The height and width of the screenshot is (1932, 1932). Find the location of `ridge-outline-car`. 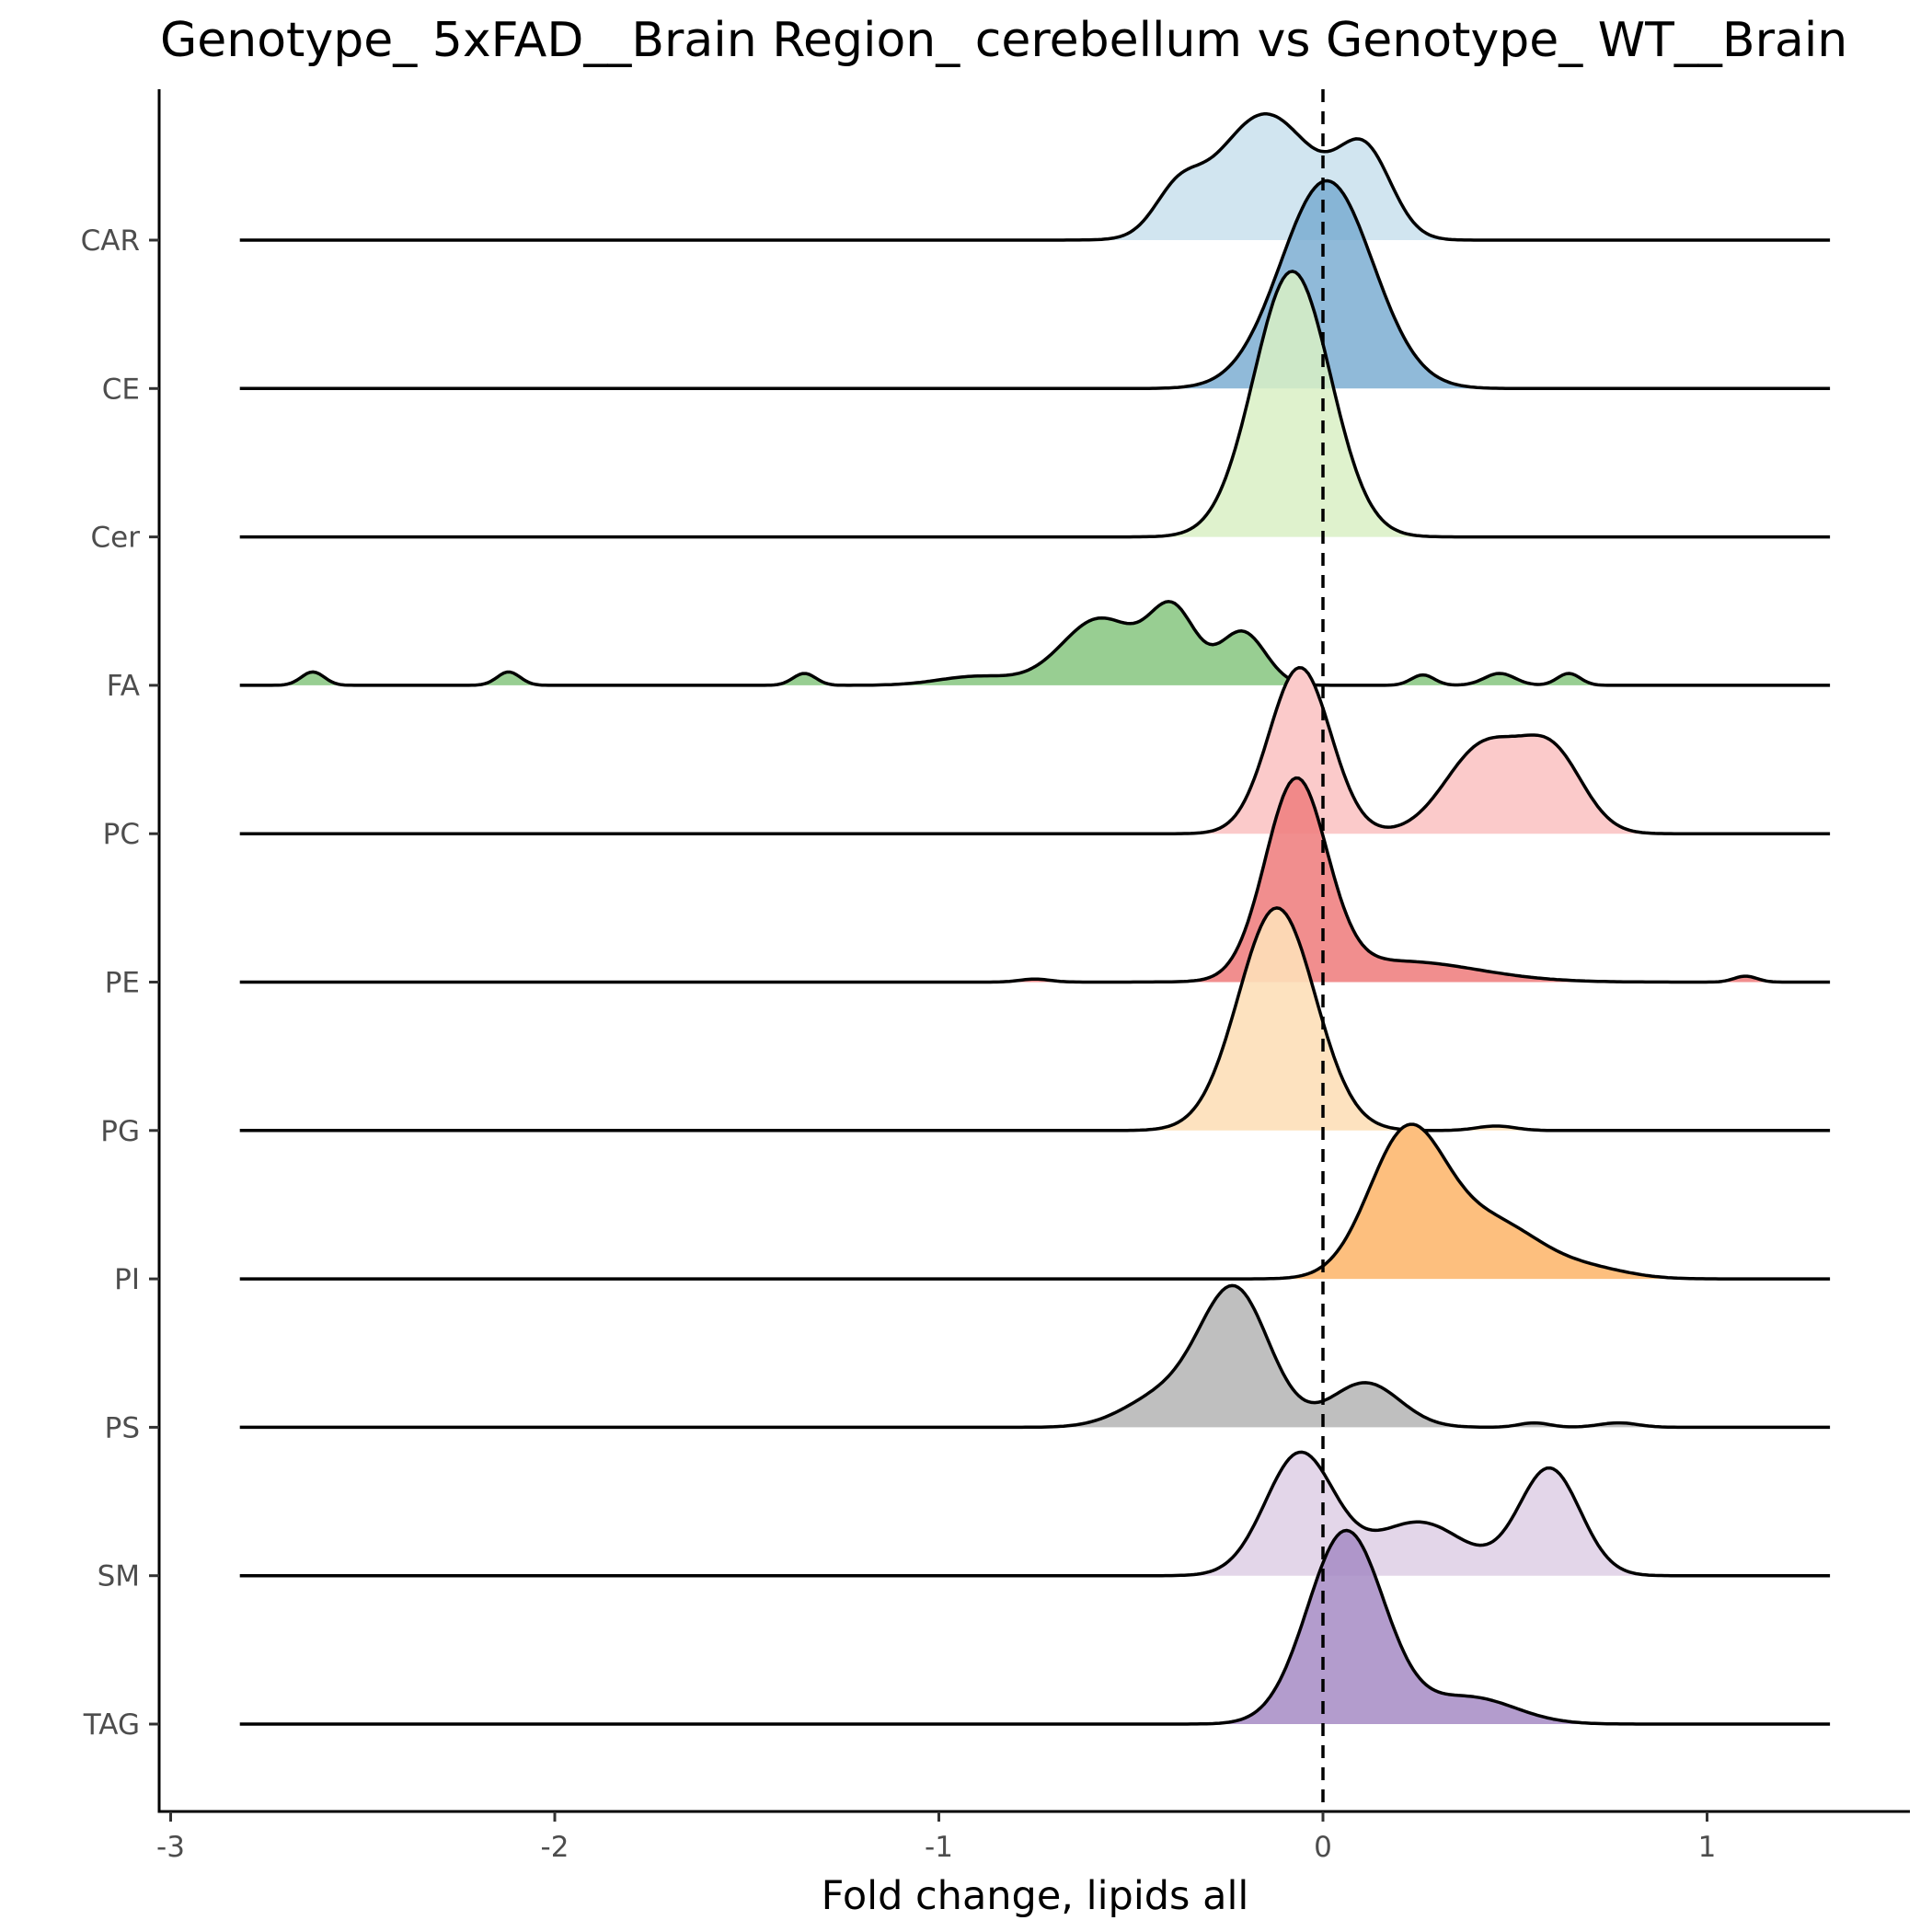

ridge-outline-car is located at coordinates (1035, 177).